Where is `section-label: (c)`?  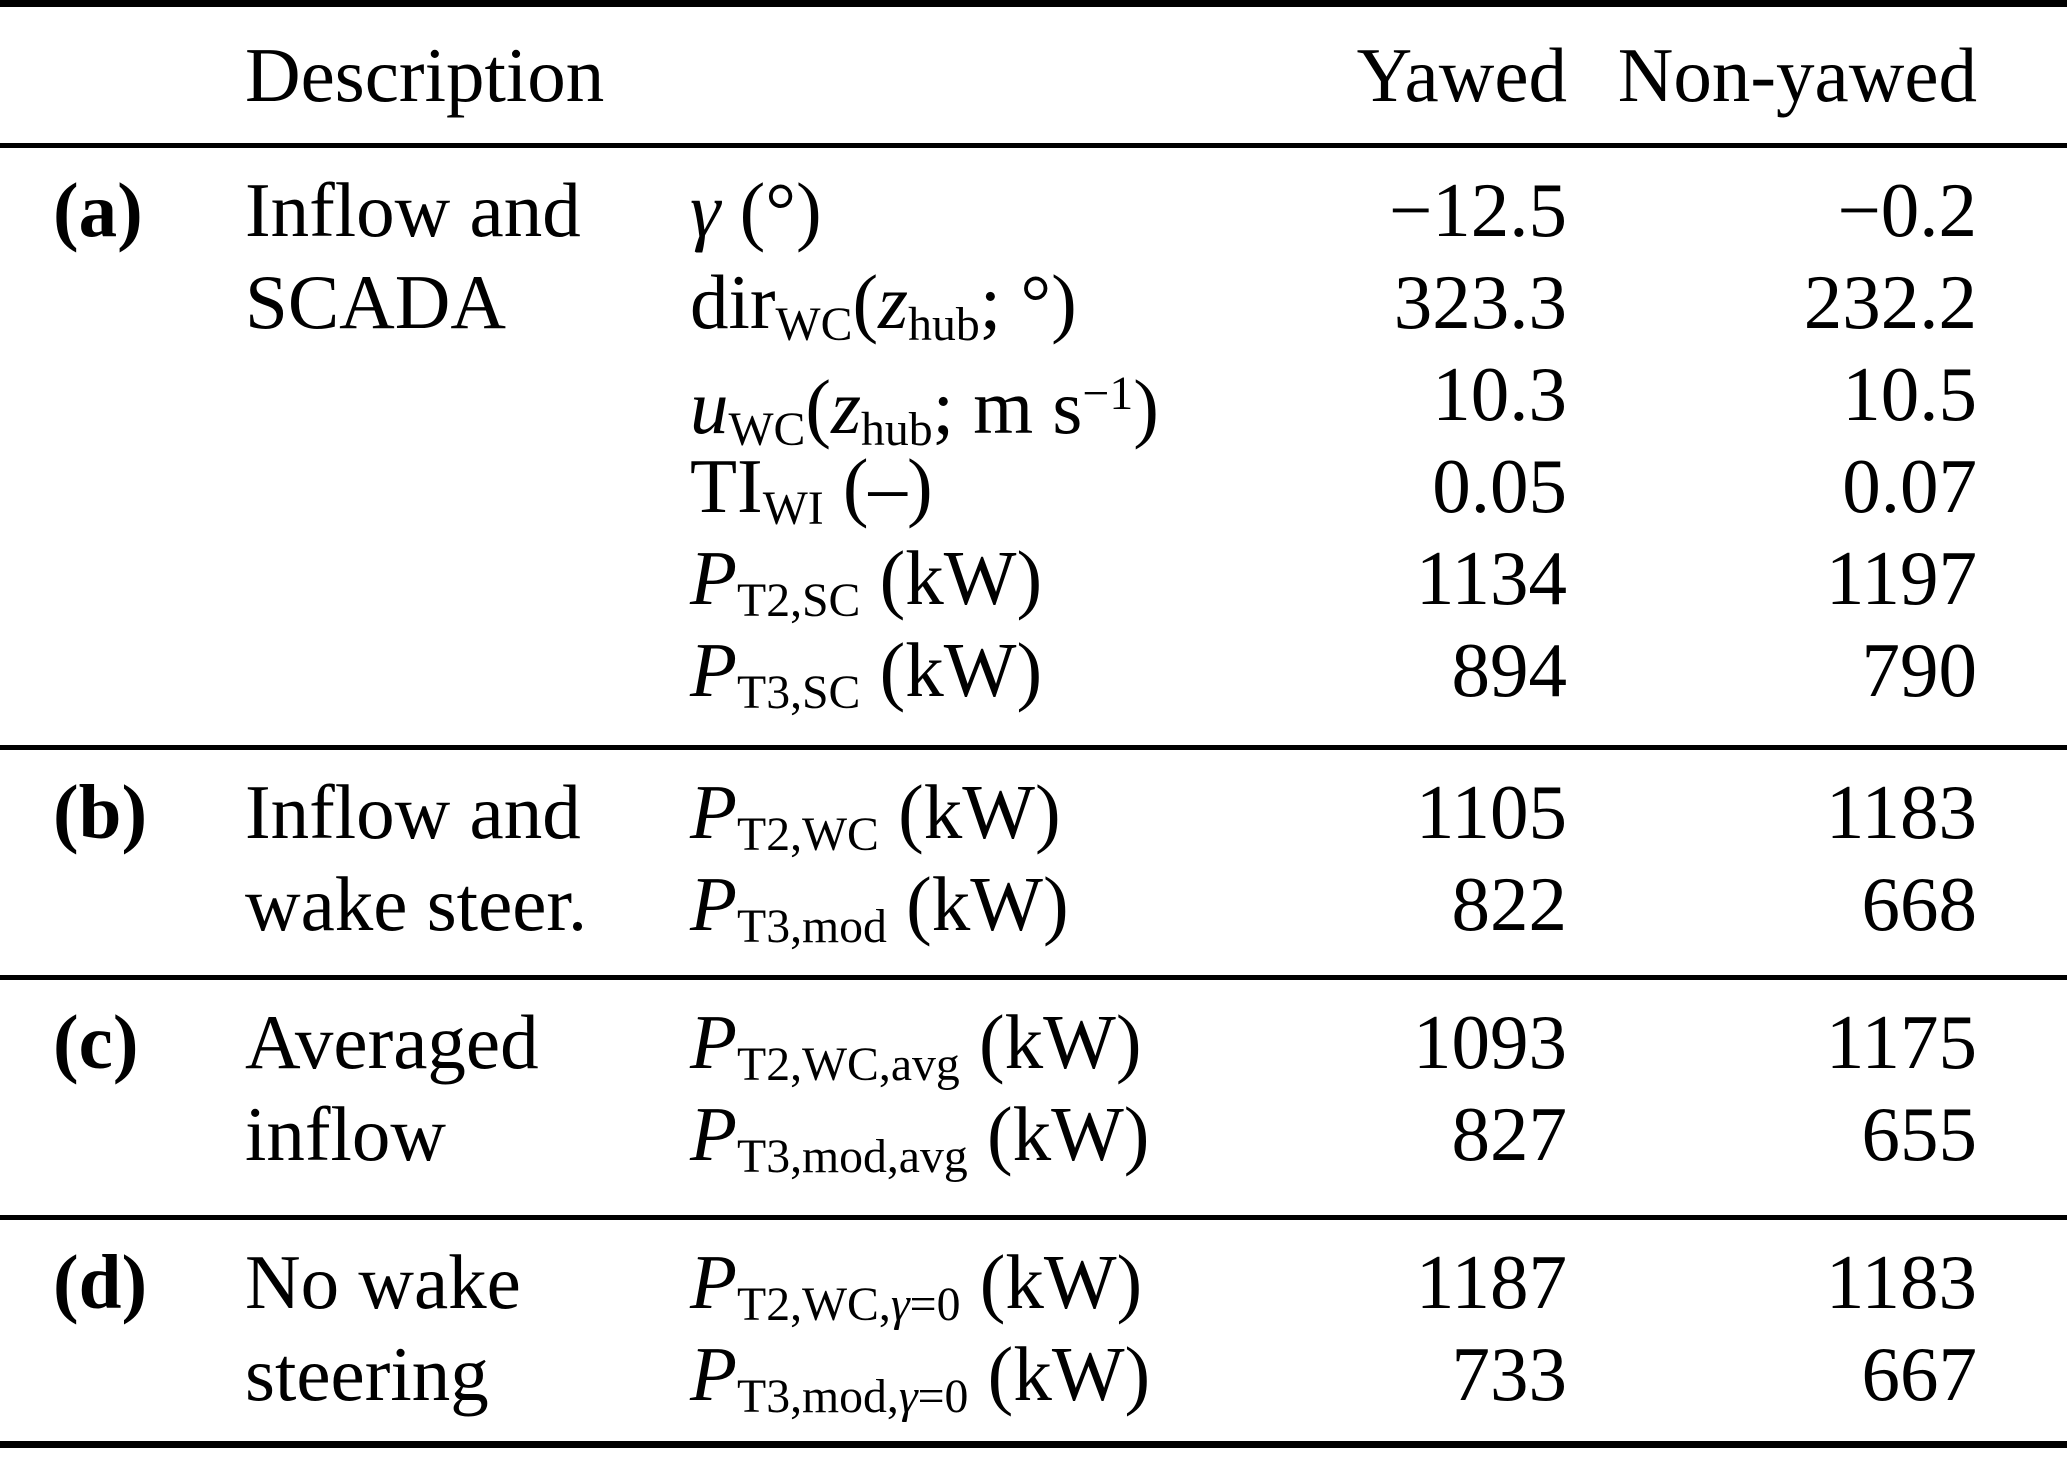
section-label: (c) is located at coordinates (96, 1042).